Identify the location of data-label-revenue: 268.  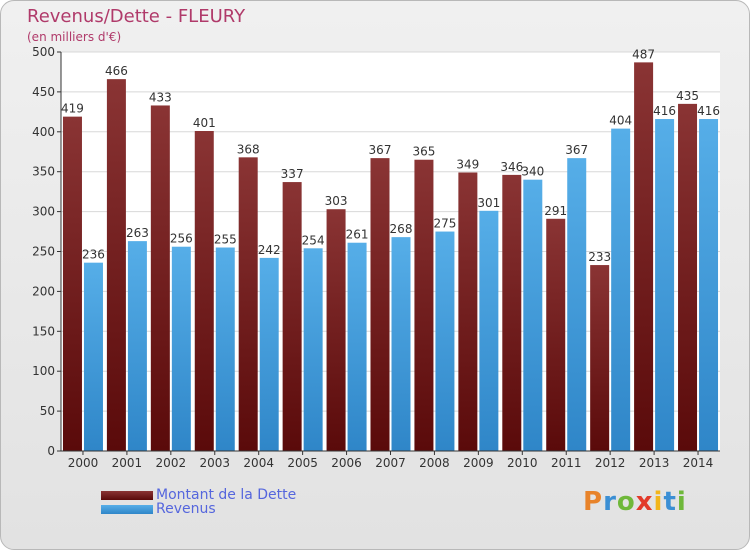
(401, 229).